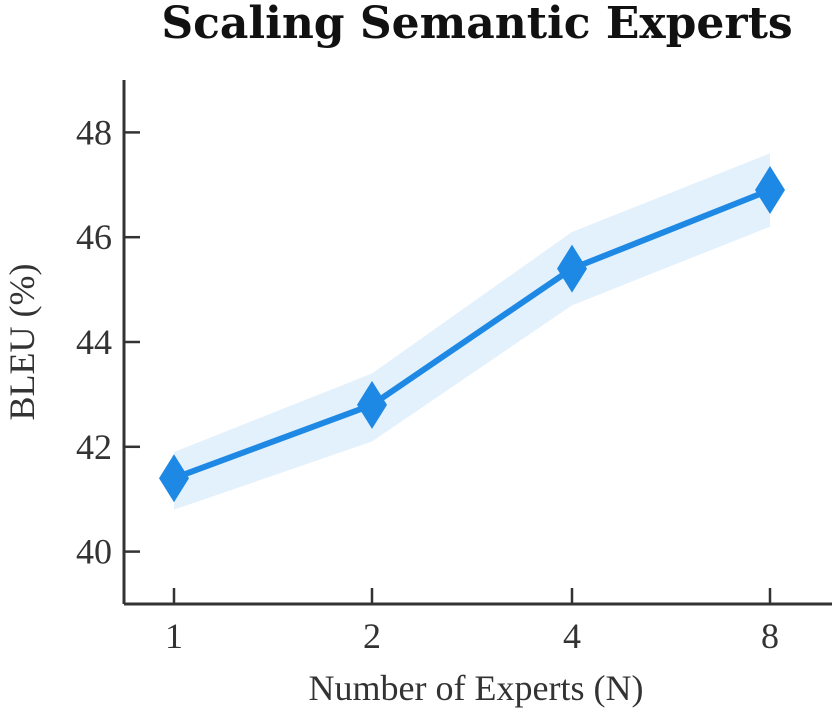 Image resolution: width=833 pixels, height=713 pixels. Describe the element at coordinates (94, 447) in the screenshot. I see `y-tick-label: 42` at that location.